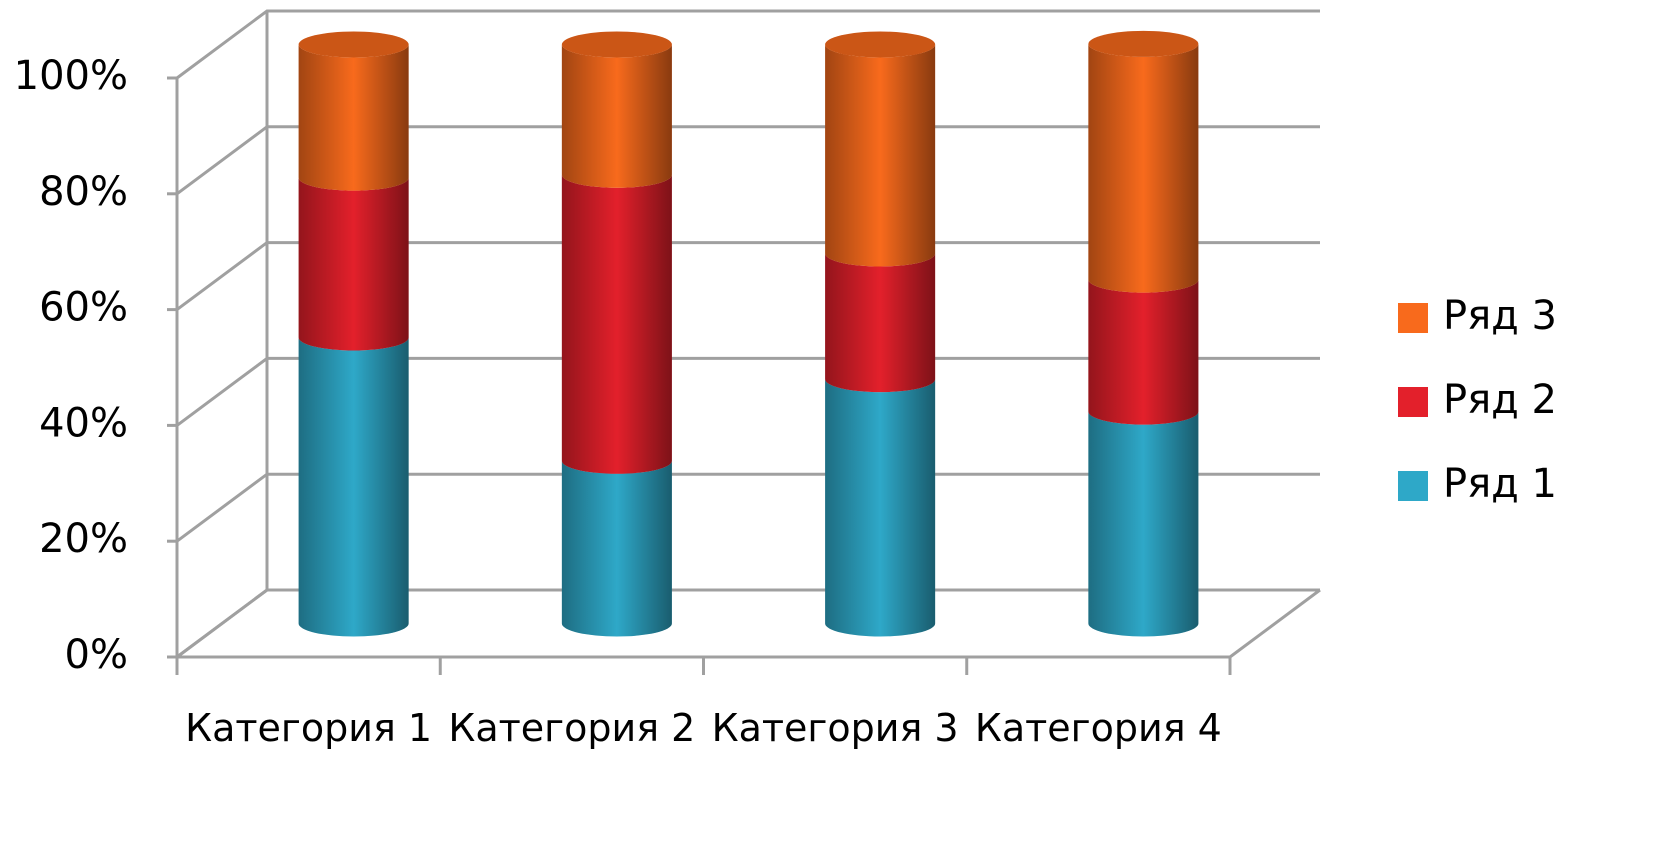  What do you see at coordinates (83, 423) in the screenshot?
I see `y-tick-label: 40%` at bounding box center [83, 423].